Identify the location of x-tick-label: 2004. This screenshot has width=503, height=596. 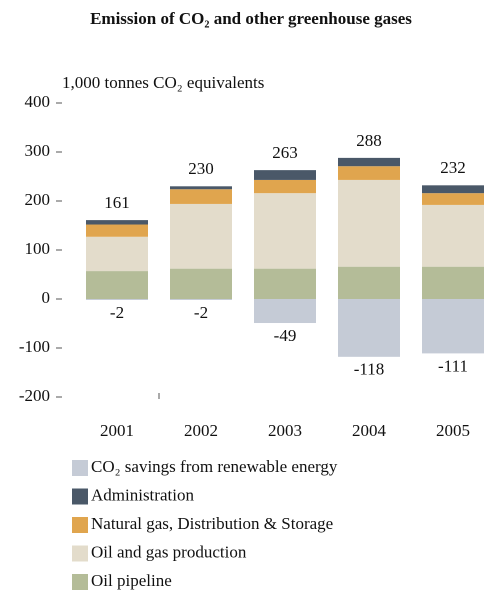
(369, 430).